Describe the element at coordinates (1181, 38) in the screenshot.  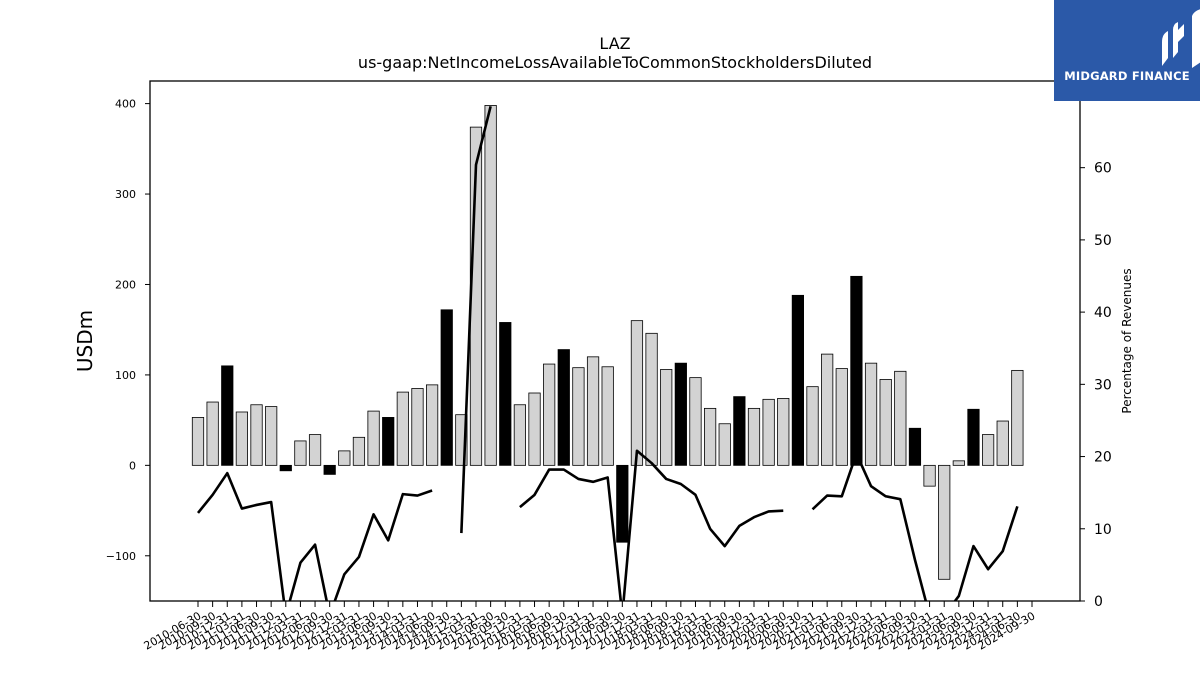
I see `logo-mark-icon` at that location.